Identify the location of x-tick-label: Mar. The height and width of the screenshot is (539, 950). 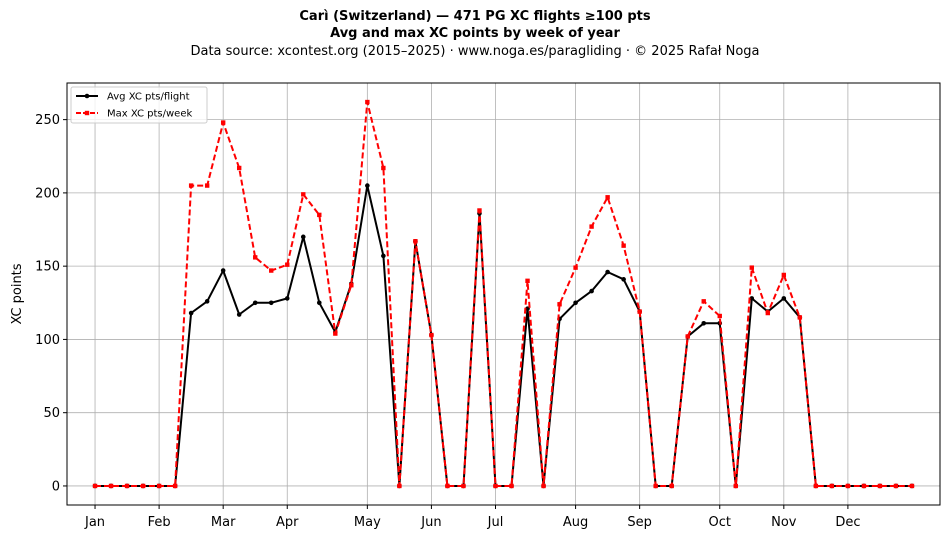
(223, 522).